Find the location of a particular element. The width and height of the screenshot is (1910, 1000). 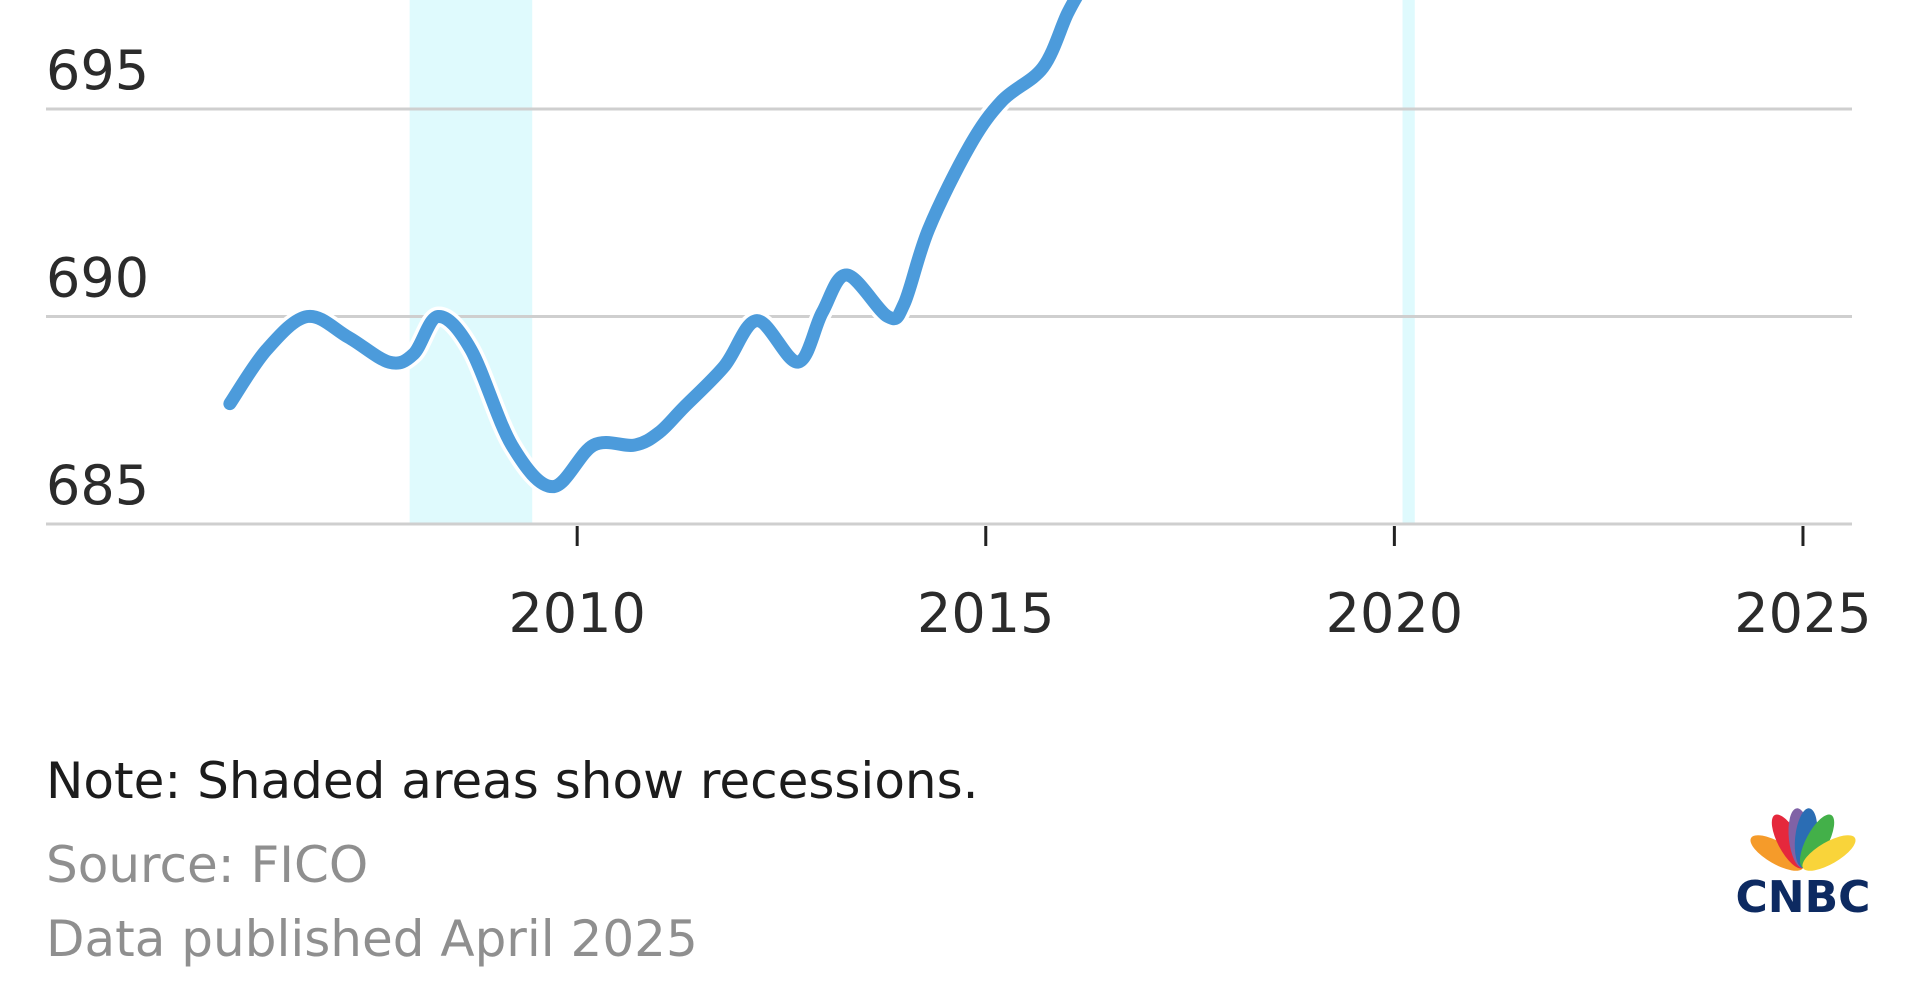

chart-note: Note: Shaded areas show recessions. is located at coordinates (512, 781).